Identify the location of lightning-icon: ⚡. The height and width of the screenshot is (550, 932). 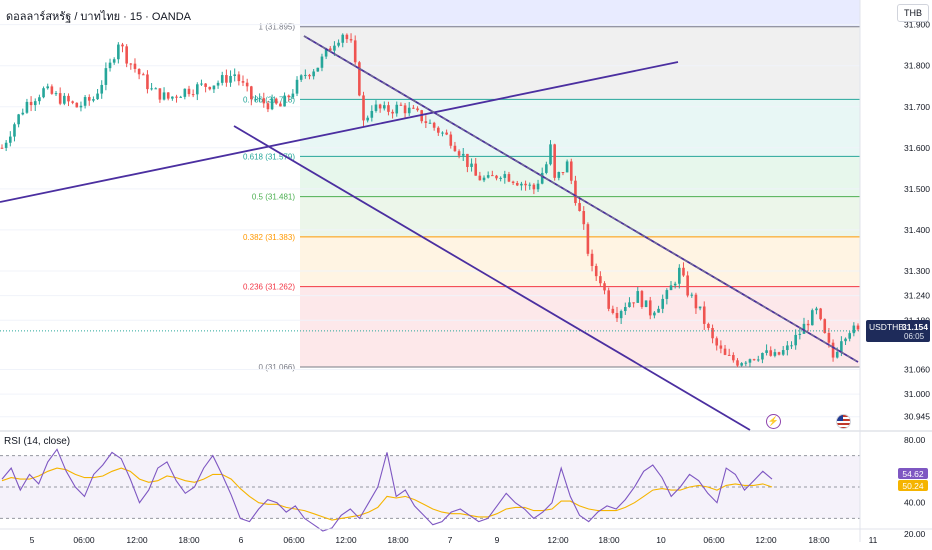
(773, 421).